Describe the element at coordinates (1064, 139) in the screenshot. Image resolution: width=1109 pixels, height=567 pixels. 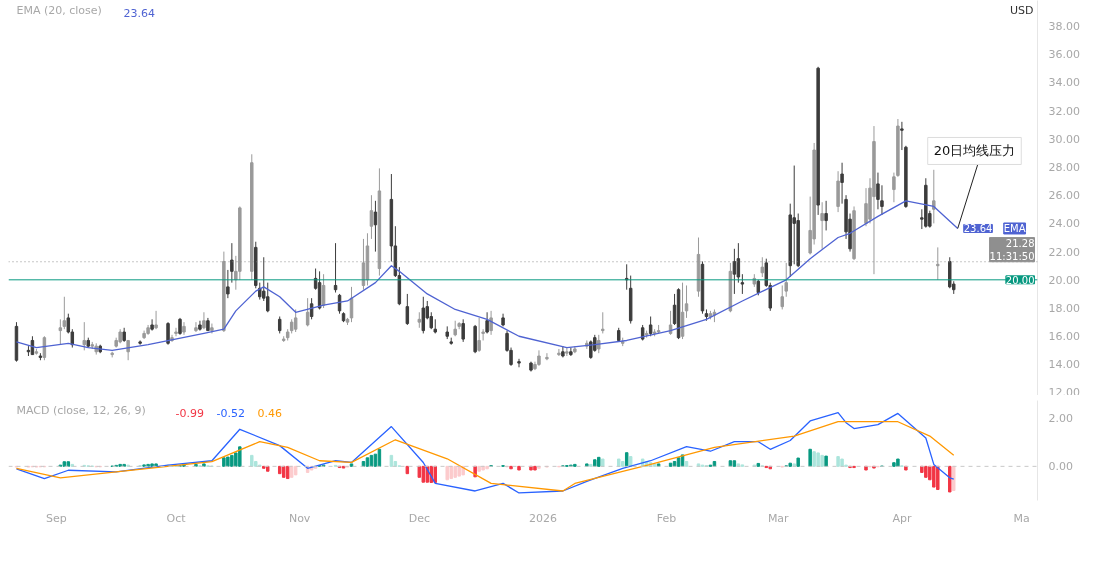
I see `y-tick-label: 30.00` at that location.